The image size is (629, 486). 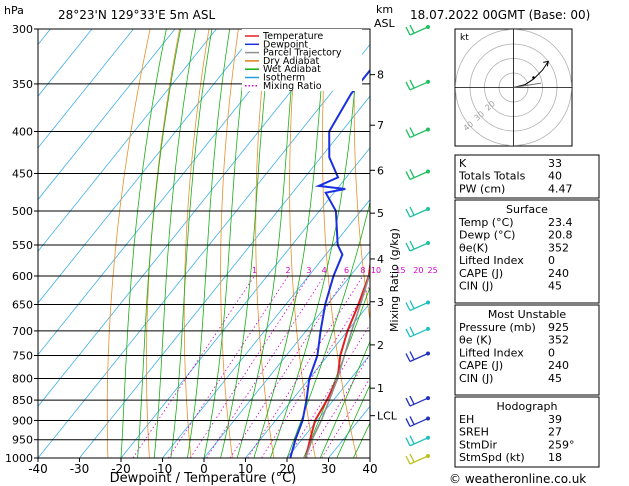 What do you see at coordinates (555, 286) in the screenshot?
I see `index-value: 45` at bounding box center [555, 286].